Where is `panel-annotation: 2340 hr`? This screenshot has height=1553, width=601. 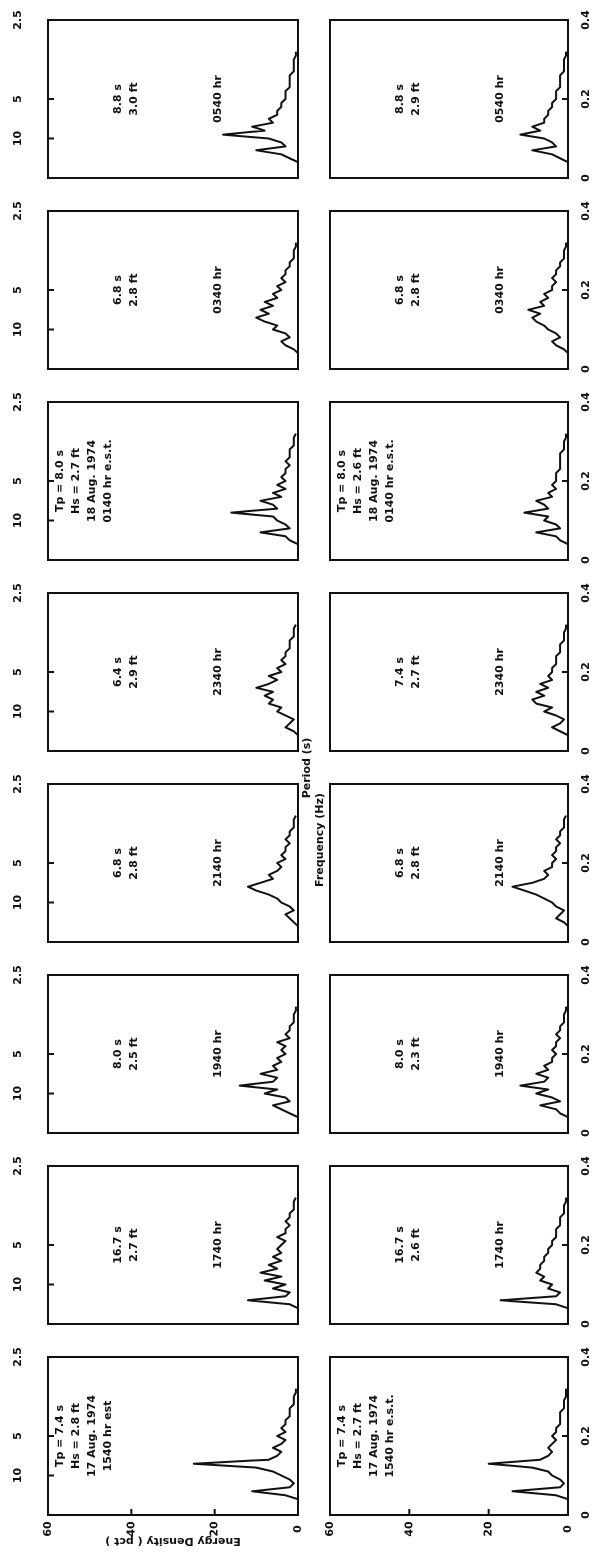
panel-annotation: 2340 hr is located at coordinates (499, 672).